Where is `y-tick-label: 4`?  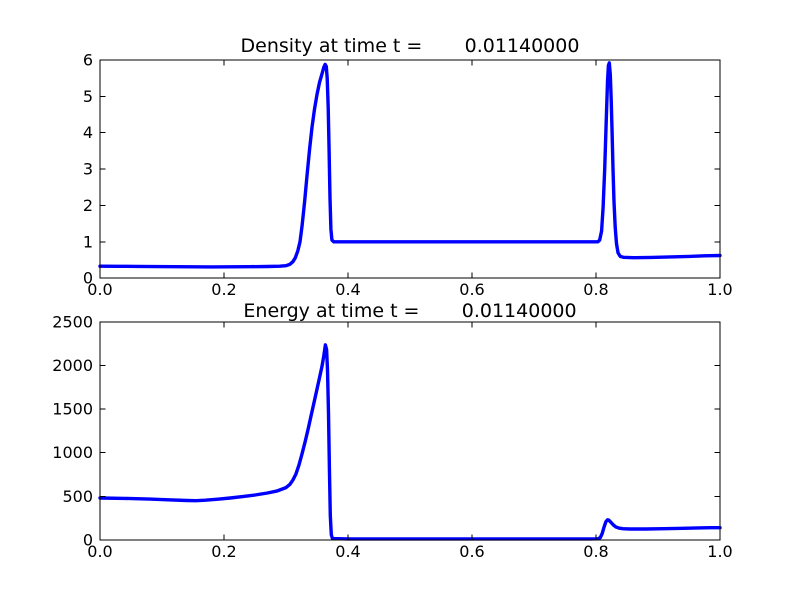
y-tick-label: 4 is located at coordinates (88, 132).